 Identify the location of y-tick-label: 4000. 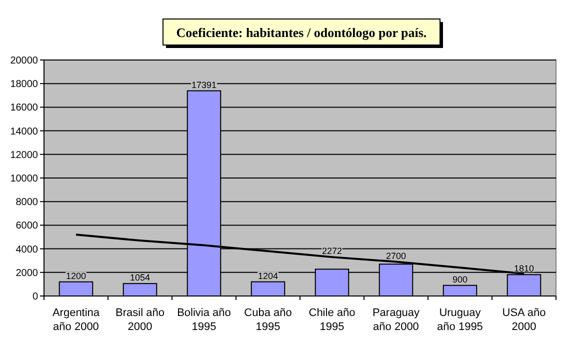
(27, 250).